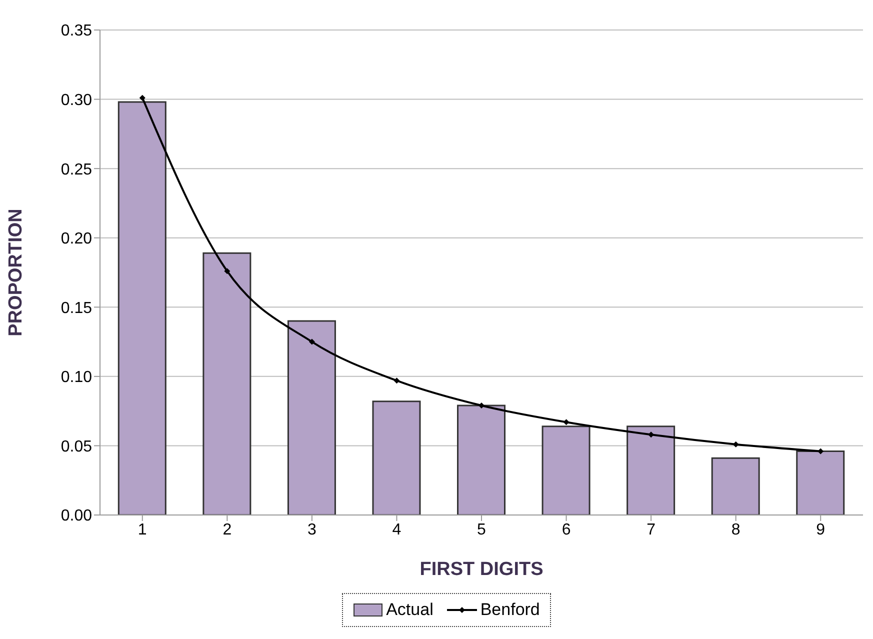 The image size is (873, 639). Describe the element at coordinates (566, 529) in the screenshot. I see `x-tick-label: 6` at that location.